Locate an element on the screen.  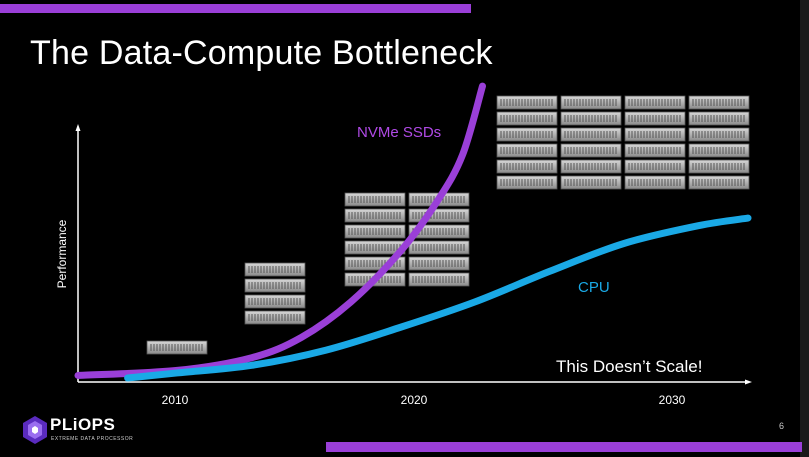
slide-edge is located at coordinates (804, 228).